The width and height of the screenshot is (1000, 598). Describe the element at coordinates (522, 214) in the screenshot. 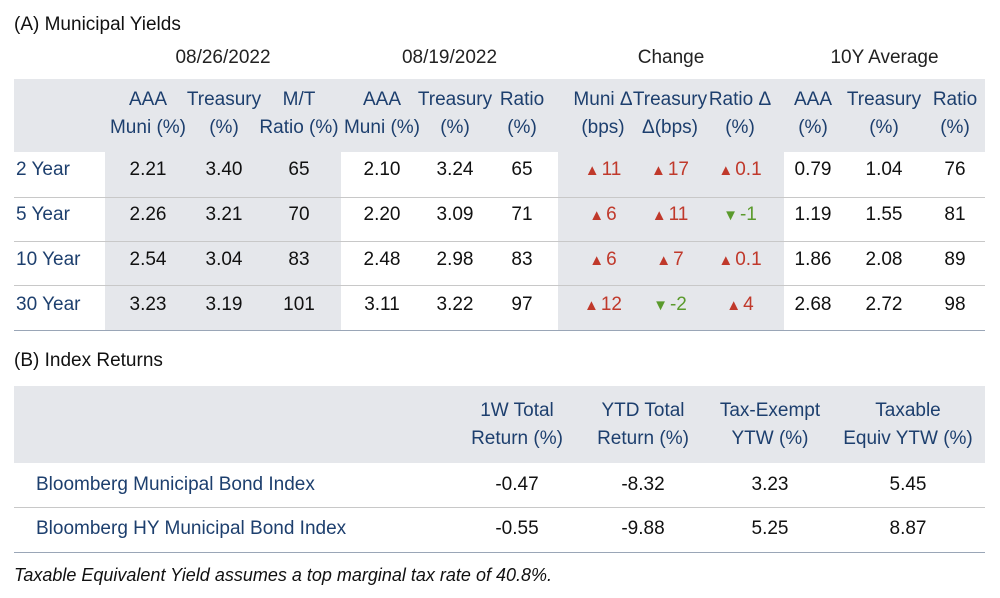

I see `table-cell: 71` at that location.